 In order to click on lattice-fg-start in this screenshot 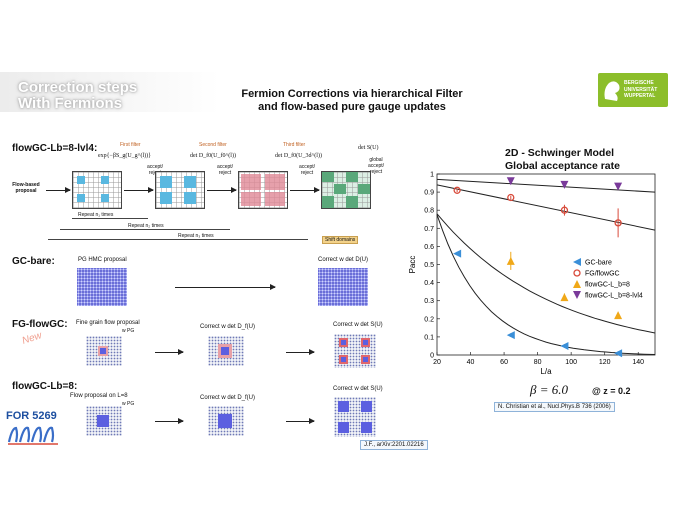, I will do `click(104, 351)`.